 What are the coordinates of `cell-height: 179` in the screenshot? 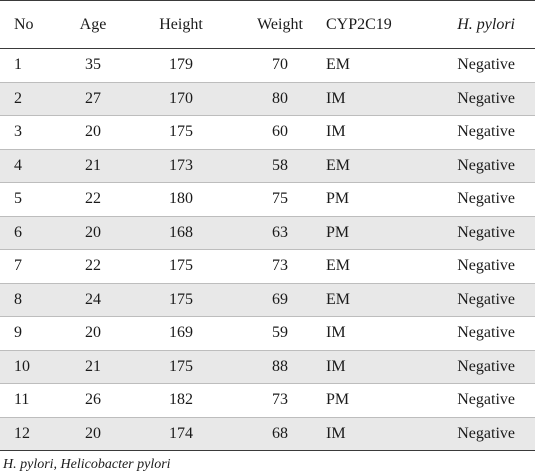 It's located at (181, 65).